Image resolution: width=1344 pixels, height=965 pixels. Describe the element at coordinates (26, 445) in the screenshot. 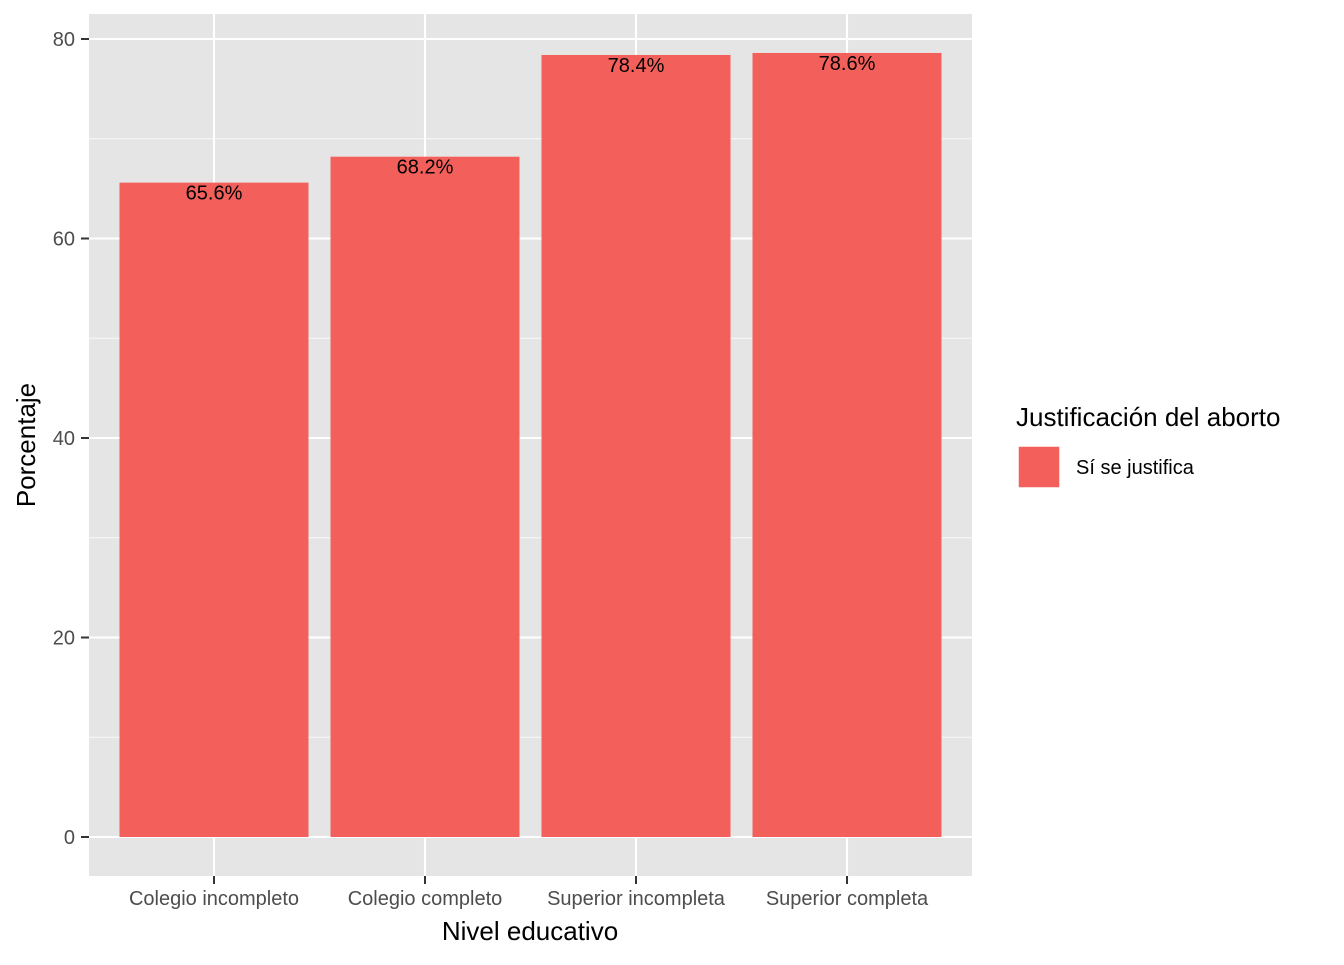

I see `y-axis-title: Porcentaje` at that location.